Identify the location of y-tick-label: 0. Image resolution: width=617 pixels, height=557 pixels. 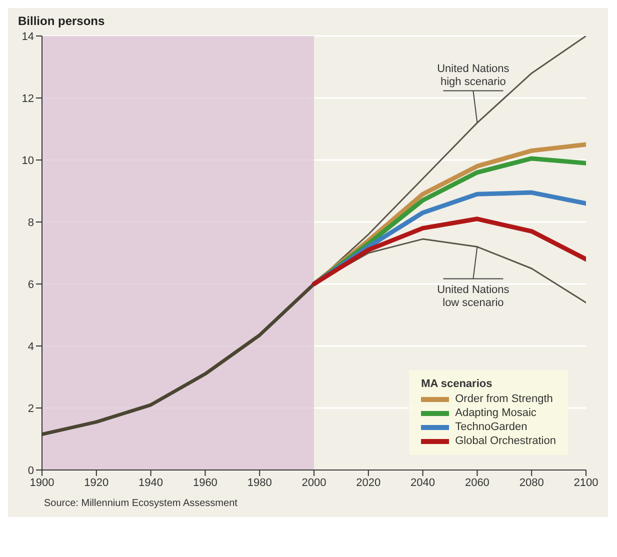
(31, 470).